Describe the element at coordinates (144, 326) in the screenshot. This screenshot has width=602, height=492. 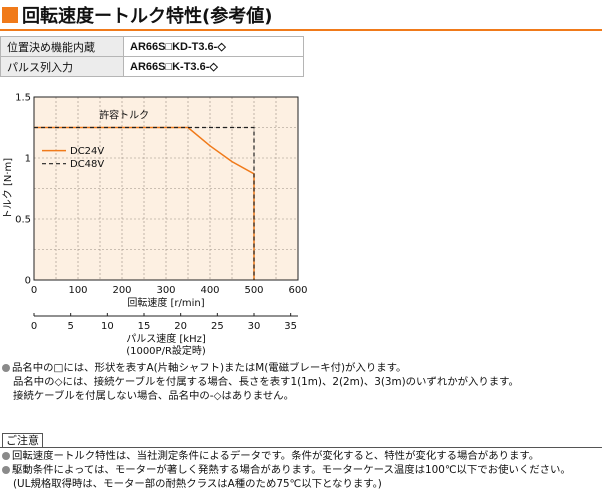
I see `secondary-tick-label: 15` at that location.